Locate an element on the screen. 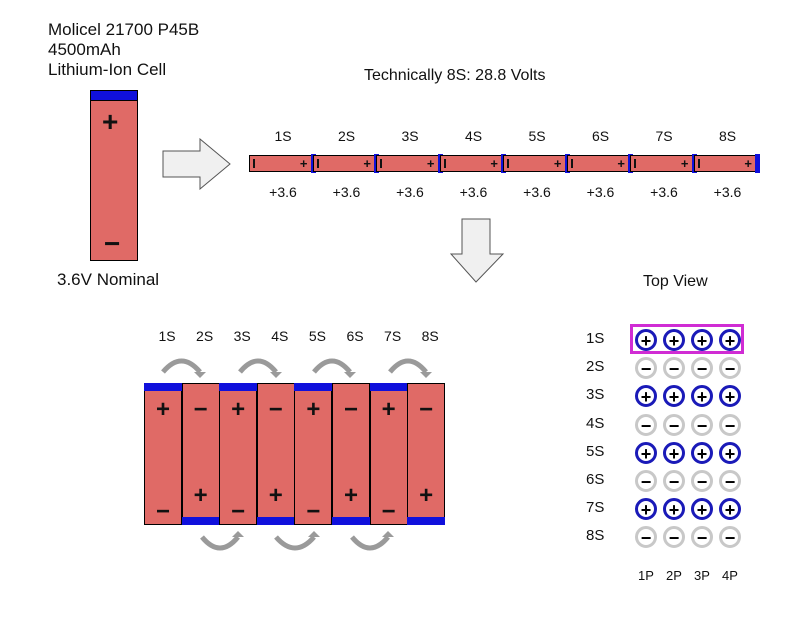 The height and width of the screenshot is (620, 801). stacked-label-7S: 7S is located at coordinates (393, 336).